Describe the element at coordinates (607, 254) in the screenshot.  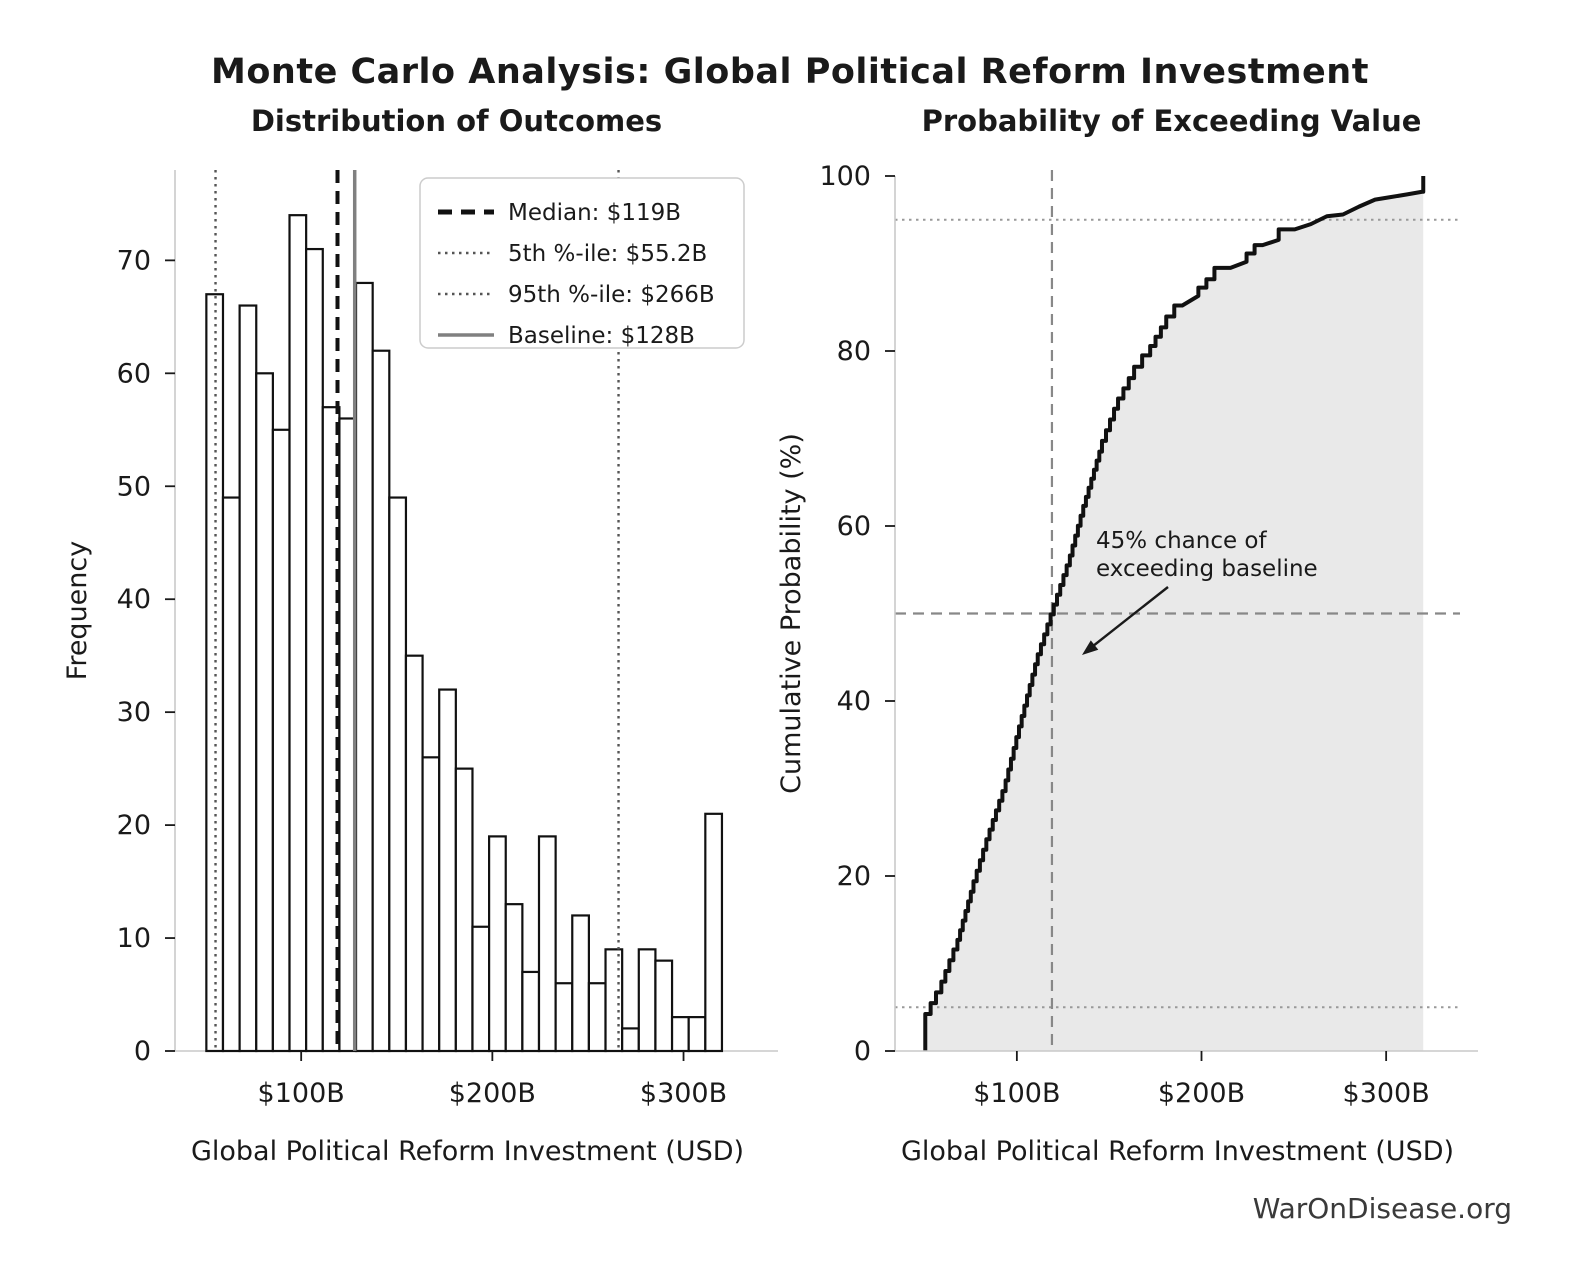
I see `legend-item-label: 5th %-ile: $55.2B` at that location.